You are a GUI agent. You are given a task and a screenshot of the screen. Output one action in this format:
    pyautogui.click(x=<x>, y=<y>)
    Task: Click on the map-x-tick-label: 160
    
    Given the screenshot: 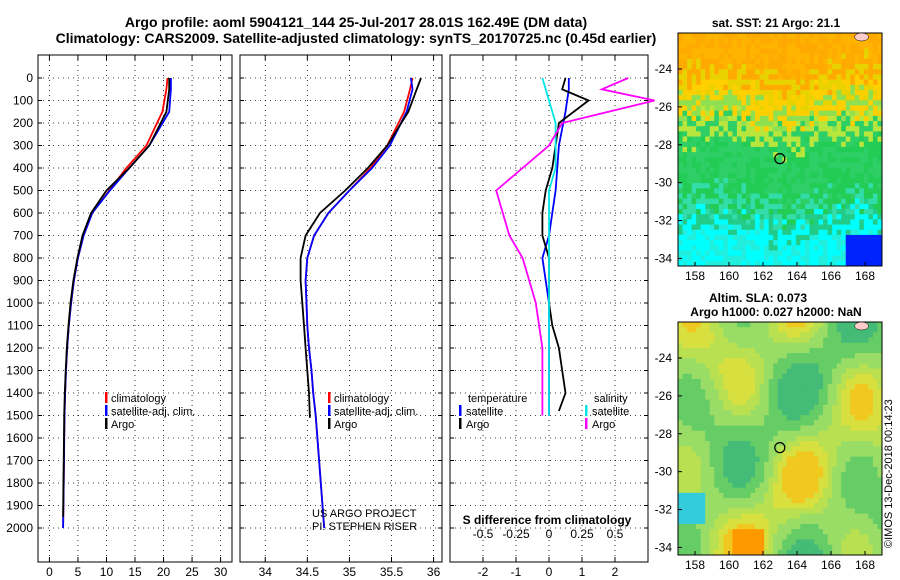 What is the action you would take?
    pyautogui.click(x=729, y=276)
    